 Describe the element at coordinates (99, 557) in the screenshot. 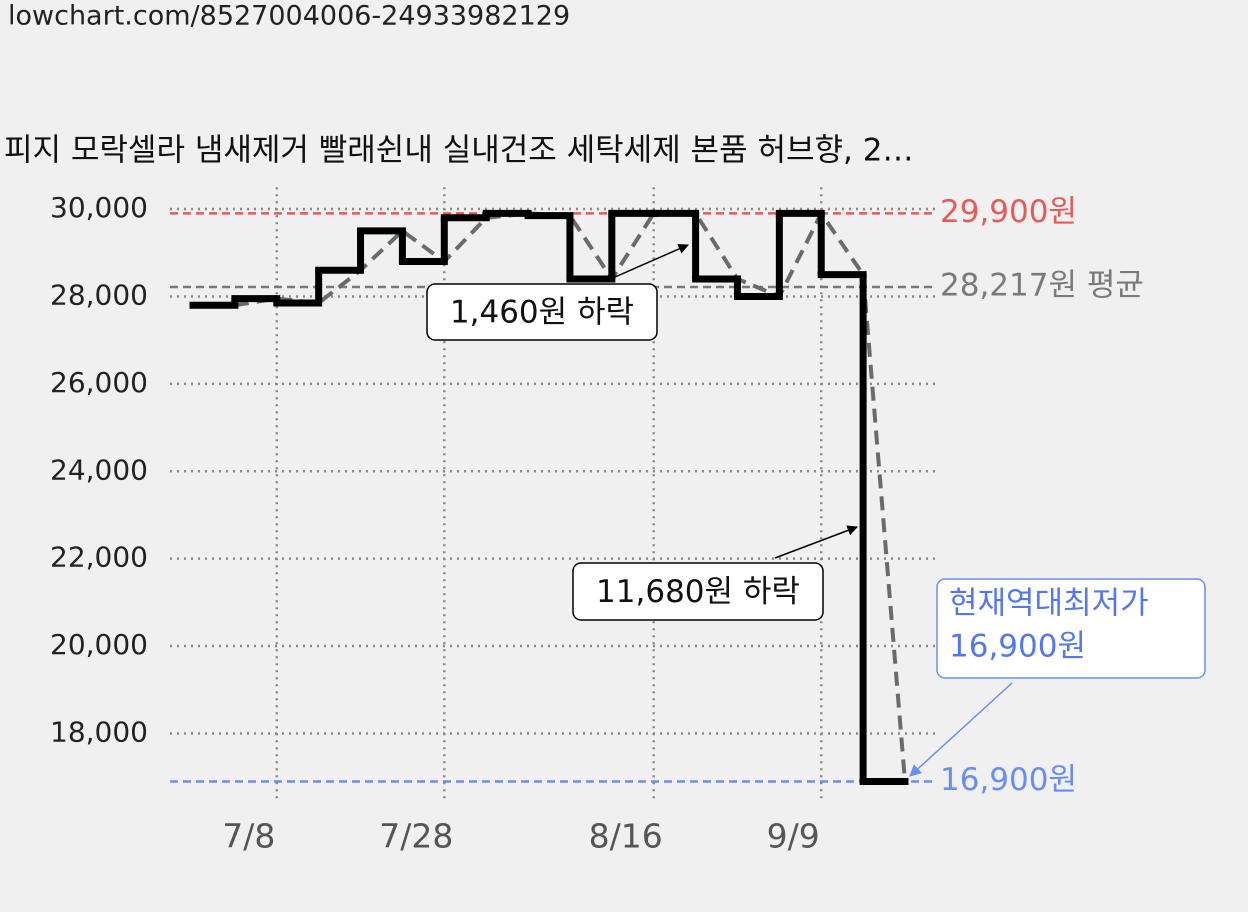

I see `y-tick-label: 22,000` at that location.